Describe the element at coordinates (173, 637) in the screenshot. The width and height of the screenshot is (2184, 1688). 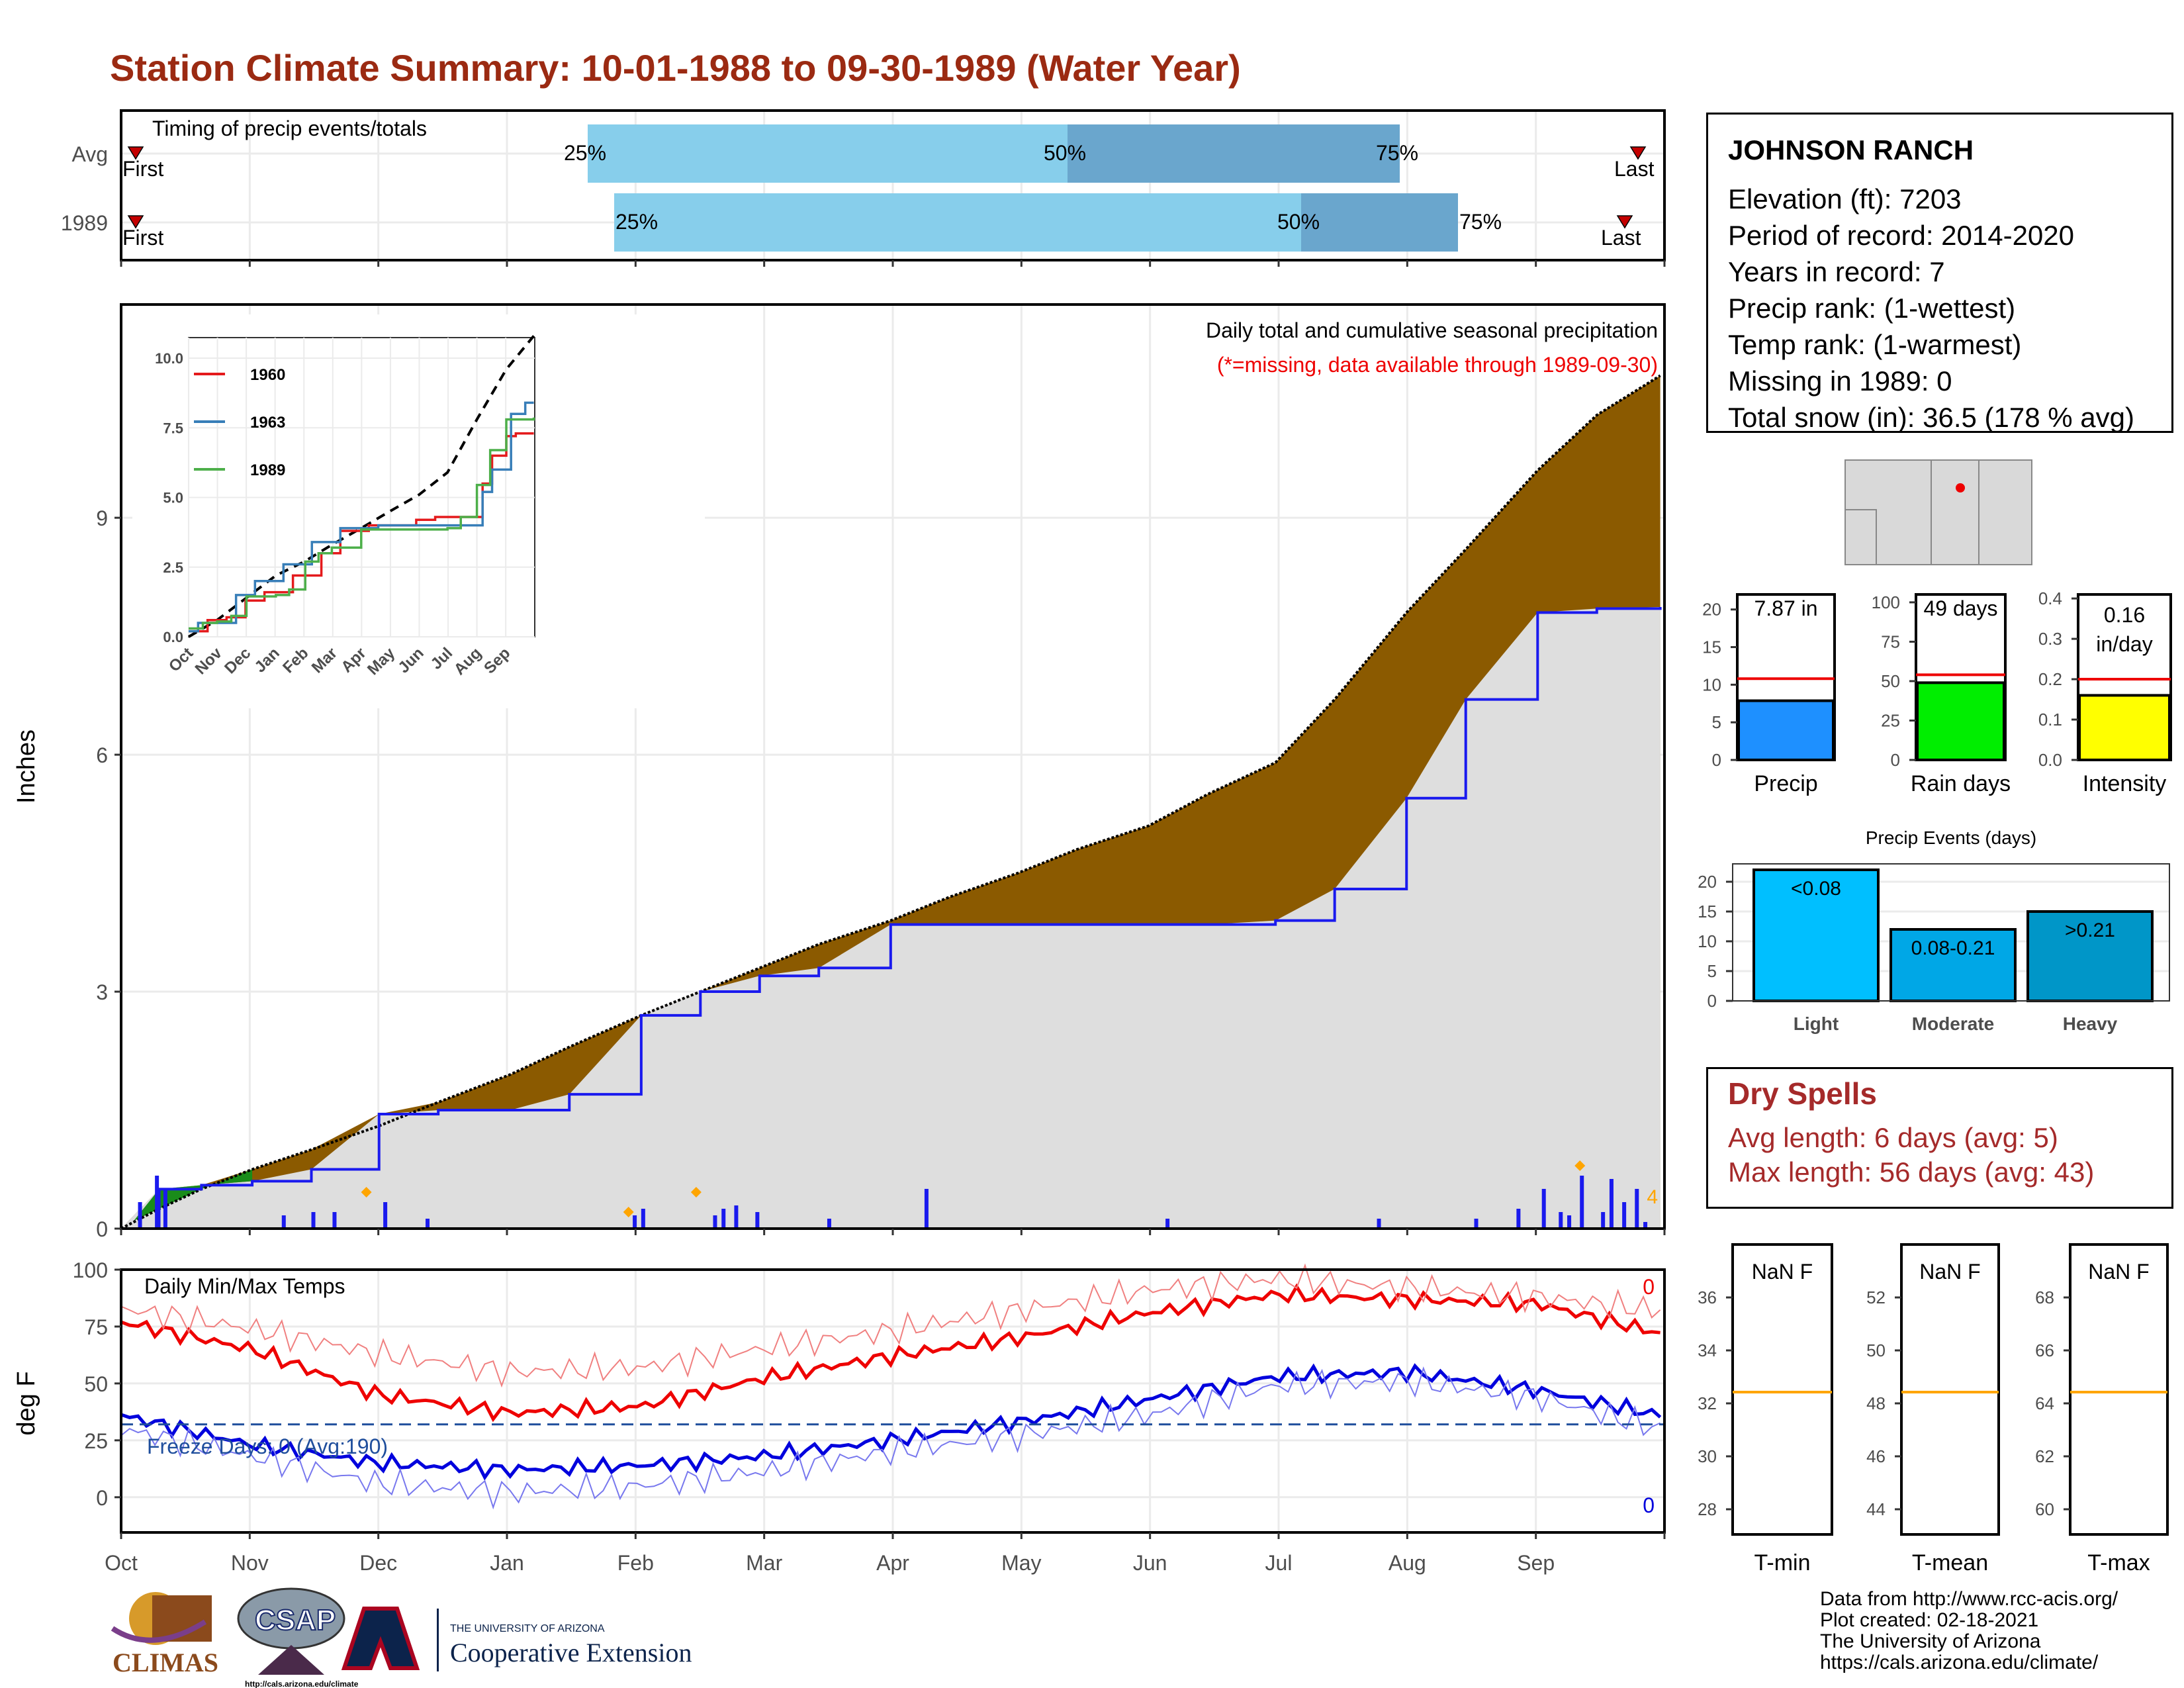
I see `inset-y-tick-label: 0.0` at that location.